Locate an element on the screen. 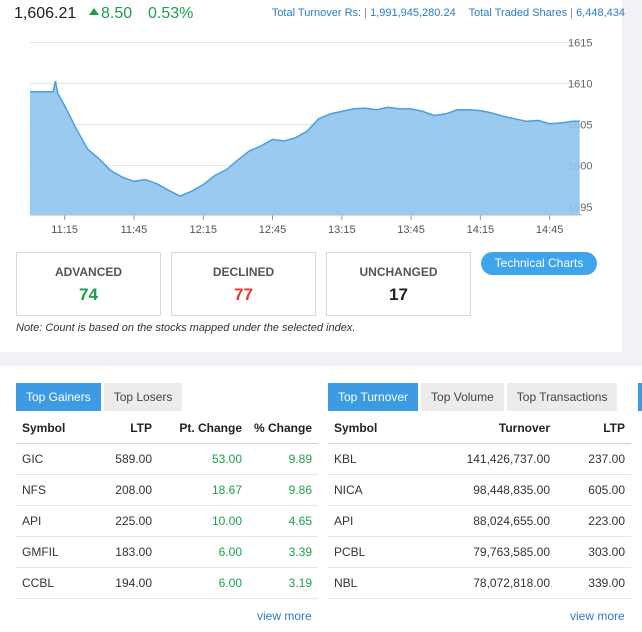 The height and width of the screenshot is (632, 642). table-row: API 88,024,655.00 223.00 is located at coordinates (479, 521).